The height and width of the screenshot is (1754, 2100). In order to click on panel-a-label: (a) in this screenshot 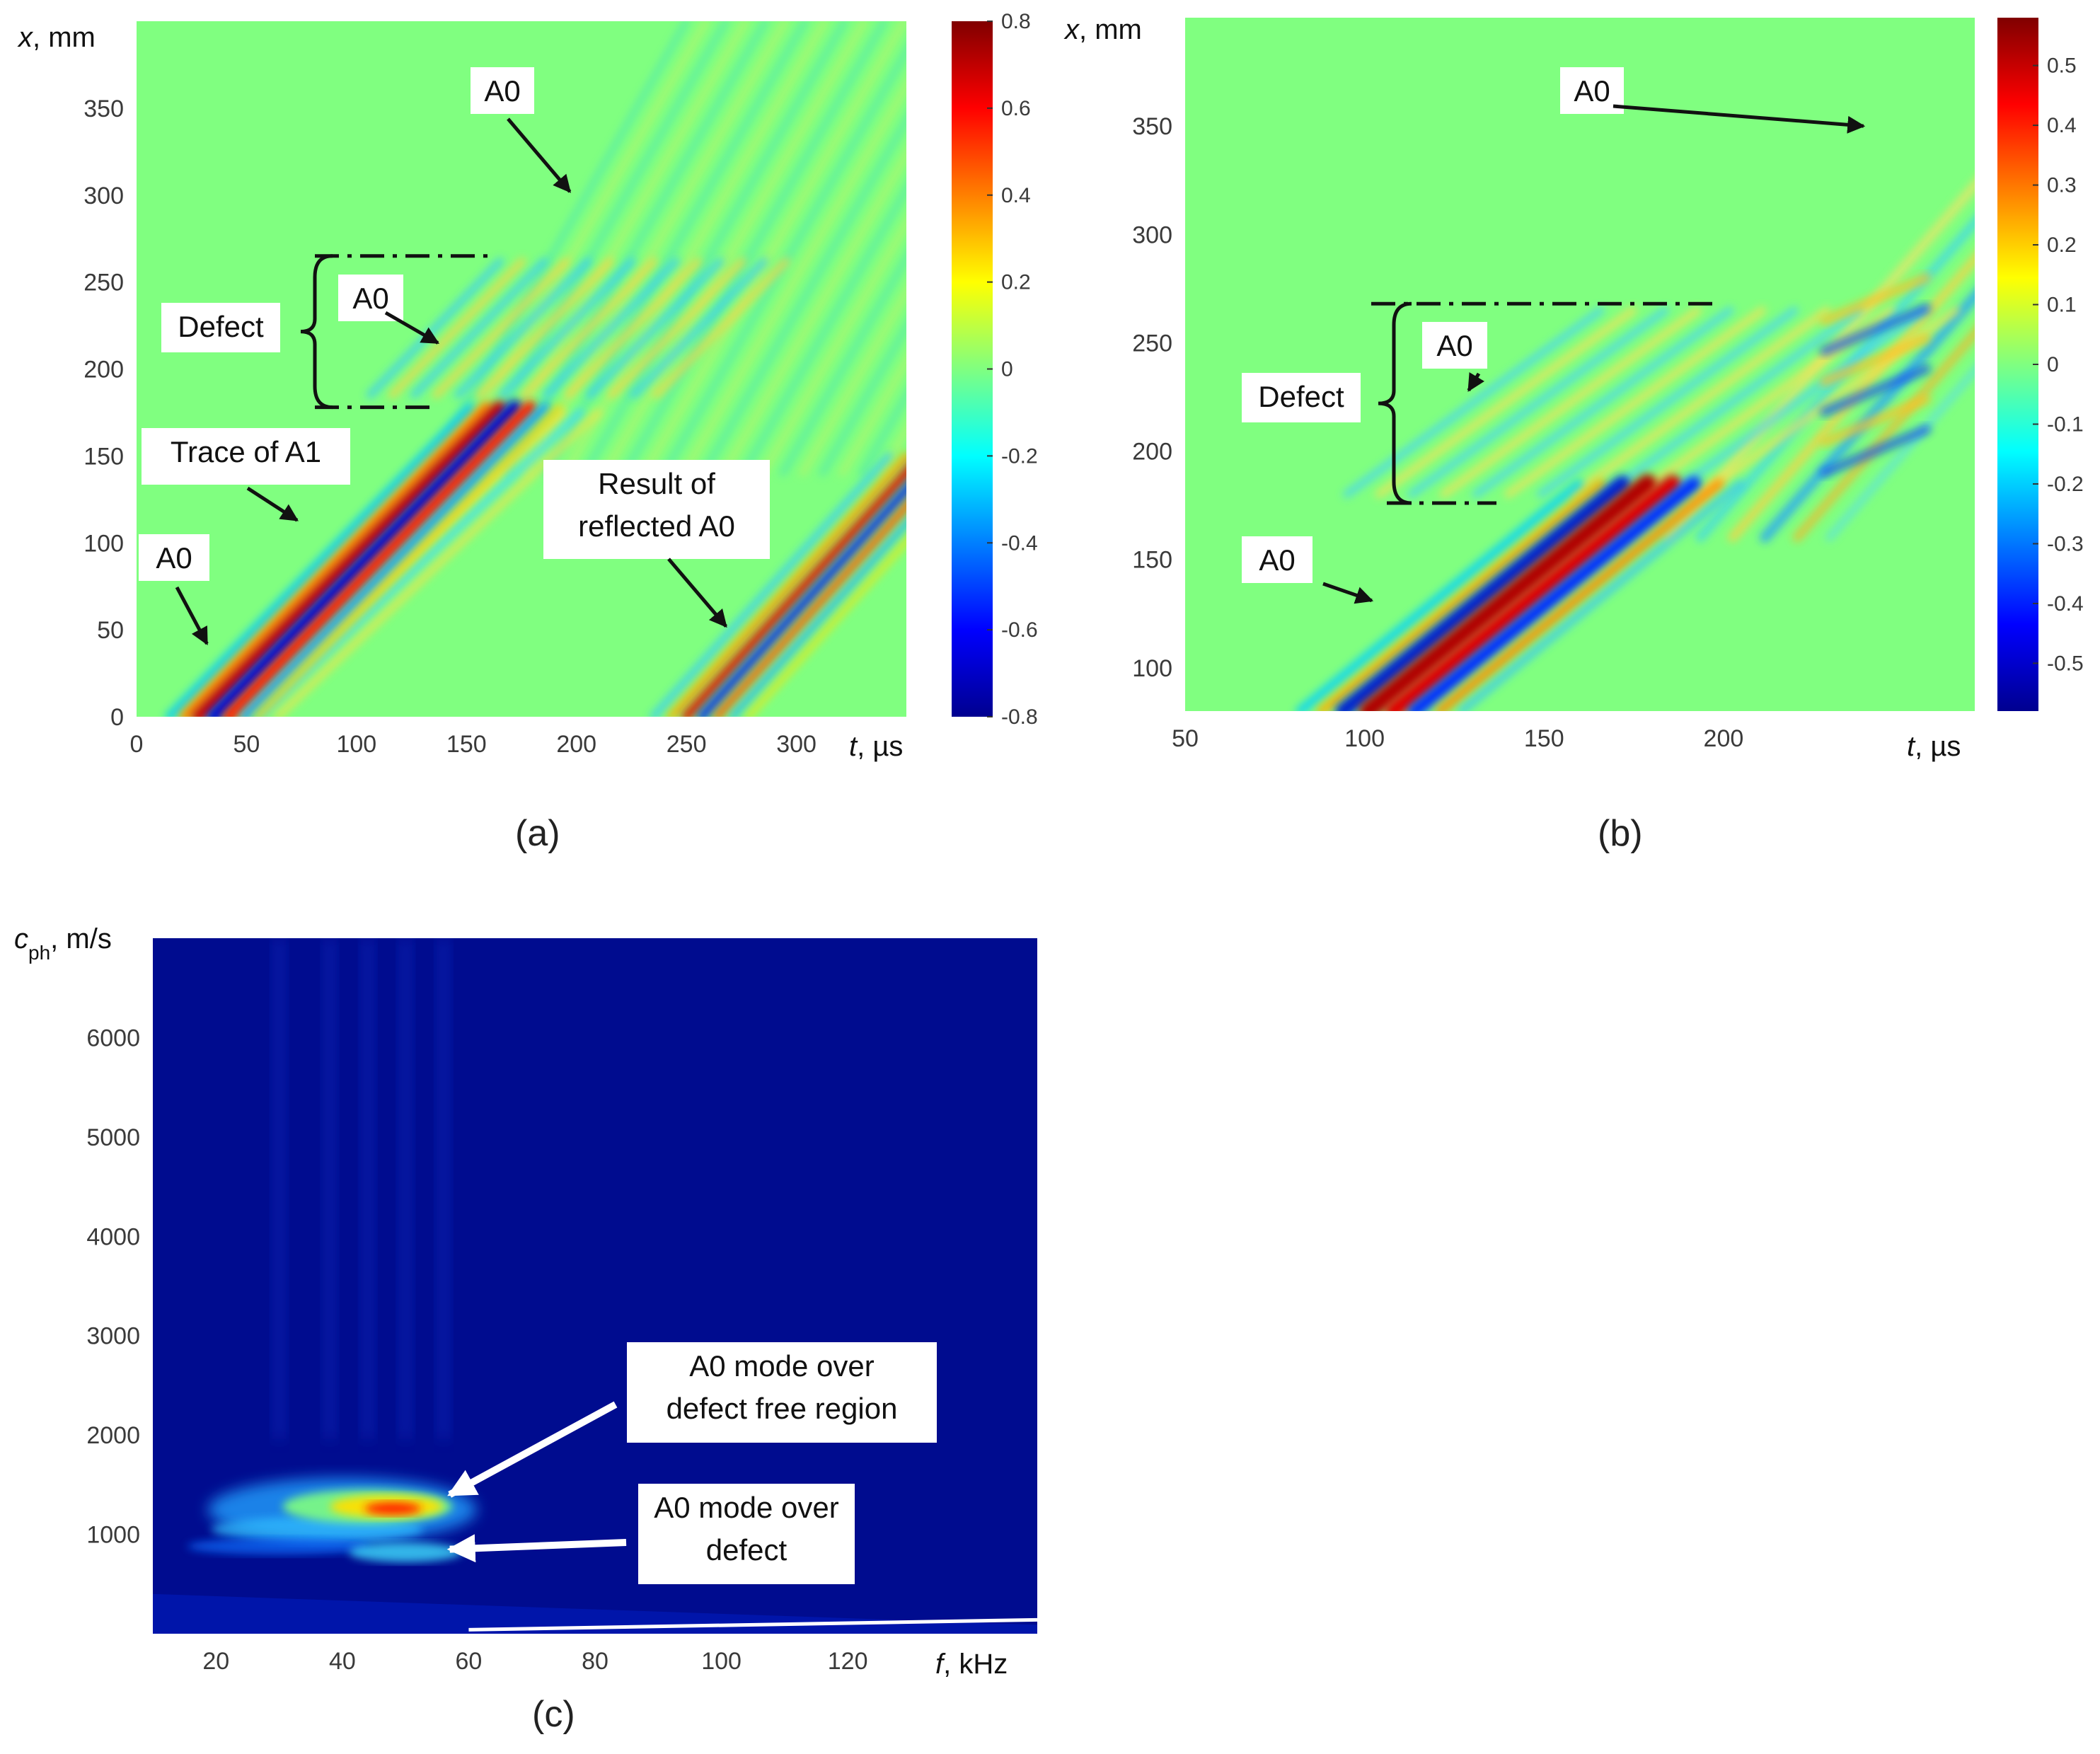, I will do `click(537, 834)`.